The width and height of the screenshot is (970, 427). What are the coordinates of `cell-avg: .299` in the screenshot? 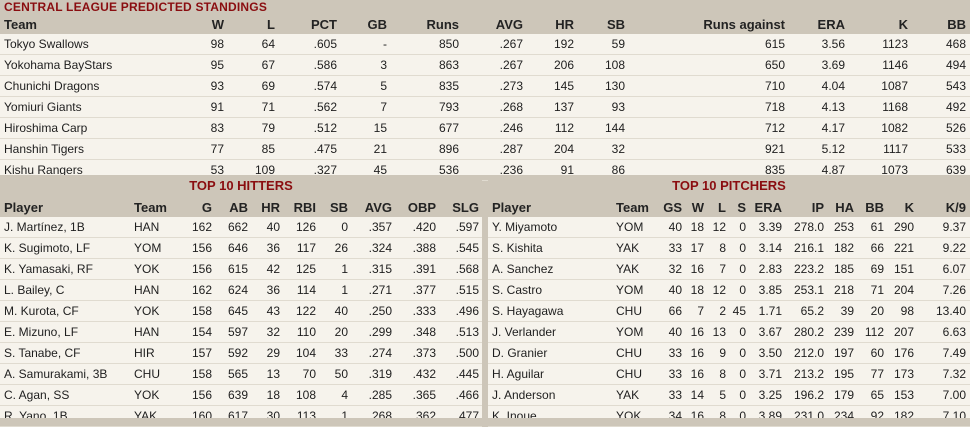 It's located at (380, 332).